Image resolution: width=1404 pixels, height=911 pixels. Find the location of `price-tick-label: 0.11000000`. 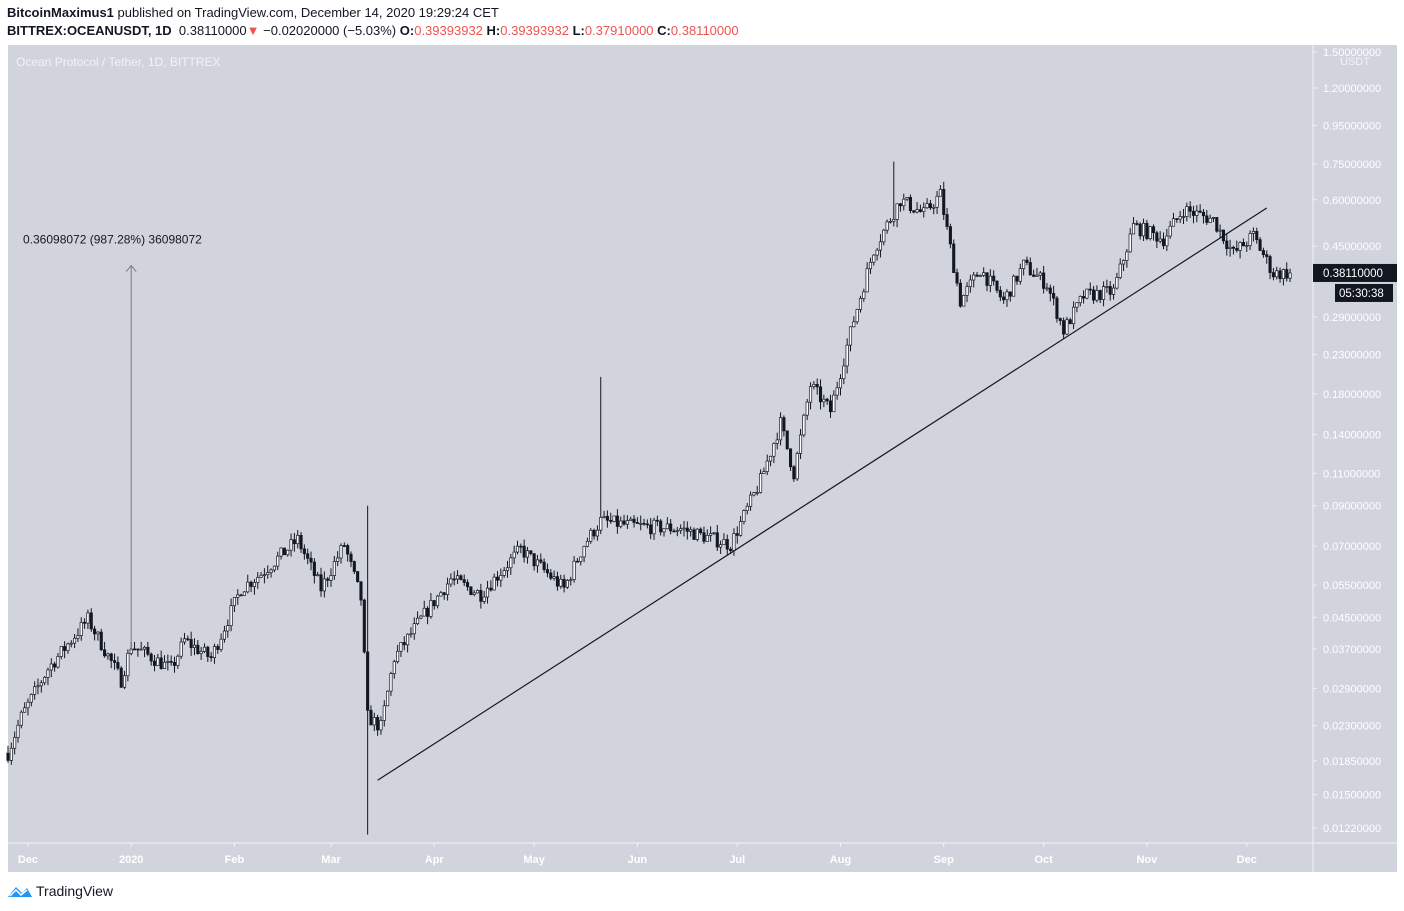

price-tick-label: 0.11000000 is located at coordinates (1351, 474).